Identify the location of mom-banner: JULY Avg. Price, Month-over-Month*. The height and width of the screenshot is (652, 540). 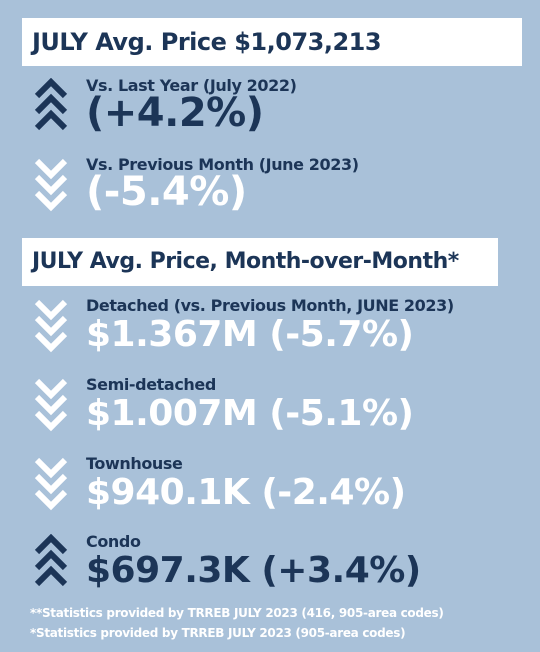
(260, 262).